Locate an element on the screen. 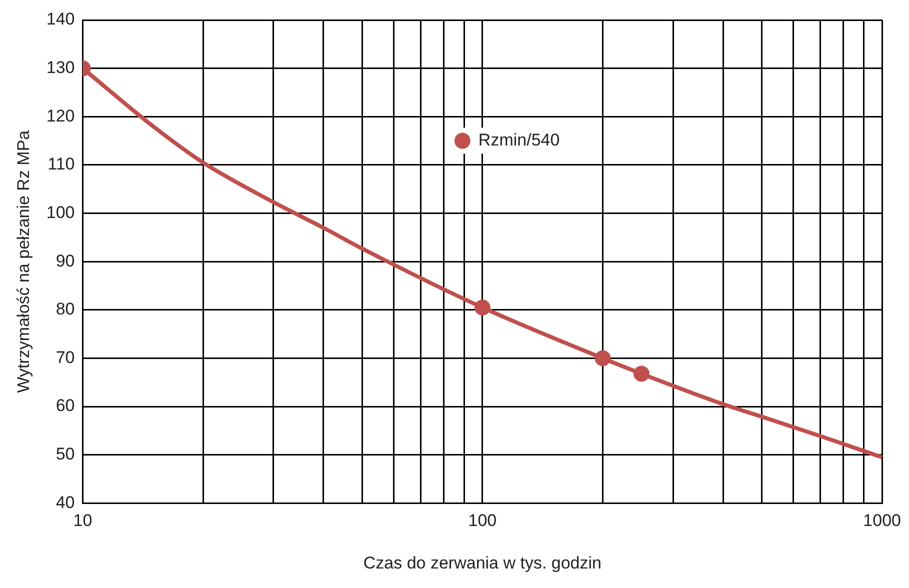 Image resolution: width=909 pixels, height=588 pixels. y-tick-label: 140 is located at coordinates (60, 19).